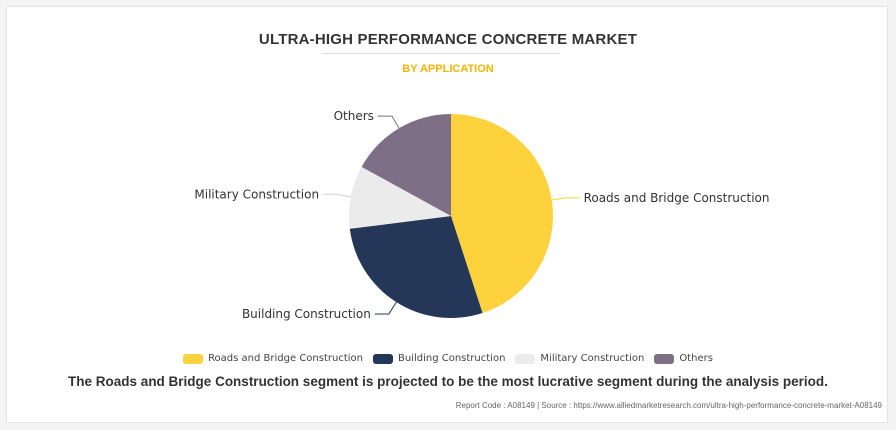  Describe the element at coordinates (400, 197) in the screenshot. I see `pie-slice-military-construction` at that location.